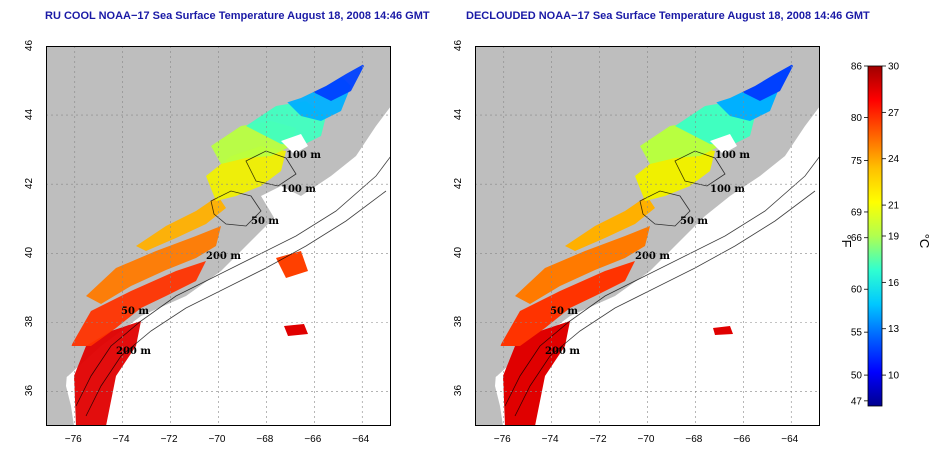 This screenshot has width=950, height=475. I want to click on celsius-tick-label: 21, so click(894, 206).